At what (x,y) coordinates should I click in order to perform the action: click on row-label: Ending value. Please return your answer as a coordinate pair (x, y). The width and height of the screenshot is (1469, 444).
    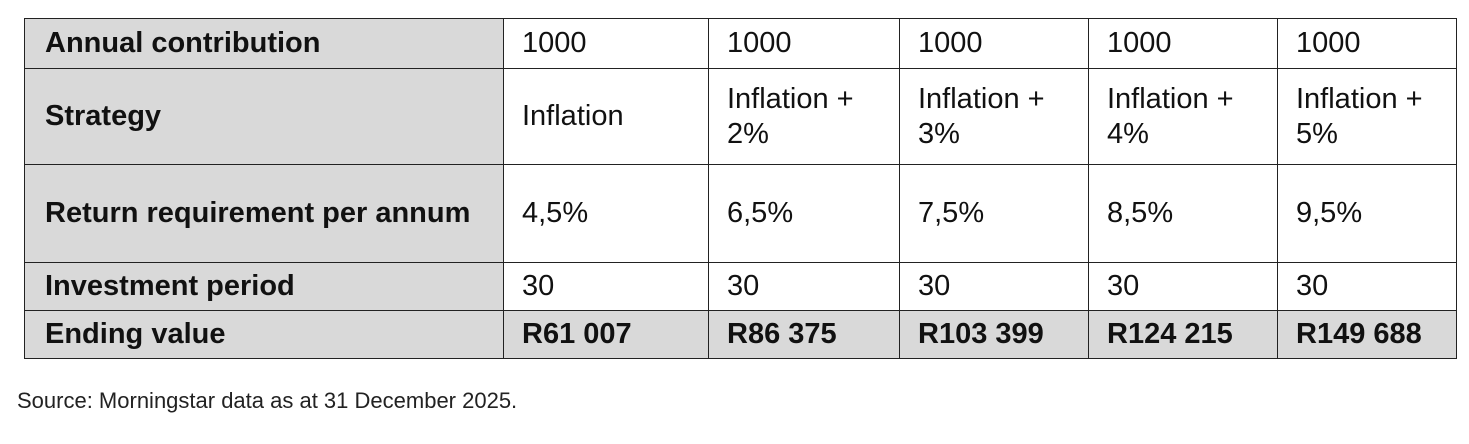
    Looking at the image, I should click on (264, 334).